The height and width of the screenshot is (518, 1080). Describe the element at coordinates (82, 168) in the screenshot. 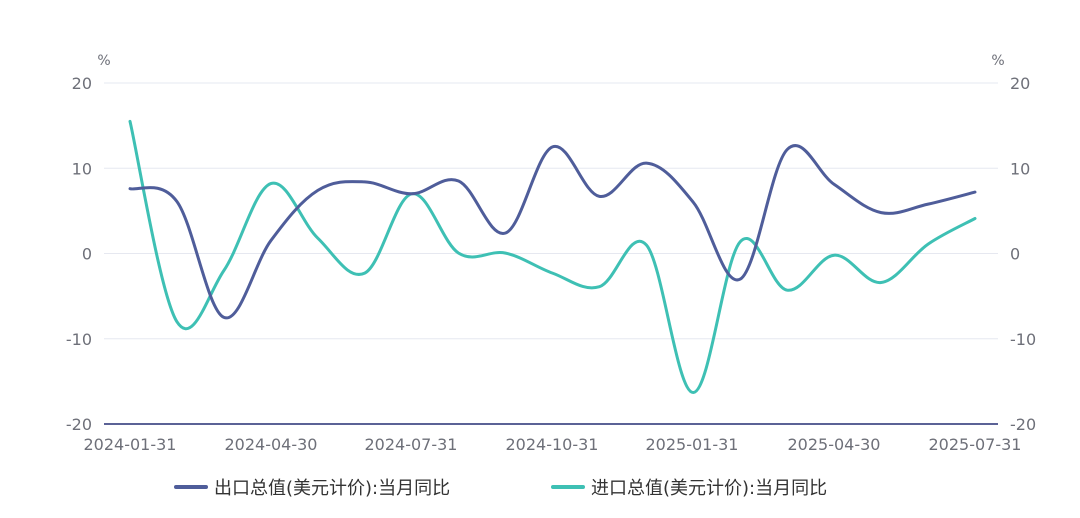

I see `y-tick-label-left: 10` at that location.